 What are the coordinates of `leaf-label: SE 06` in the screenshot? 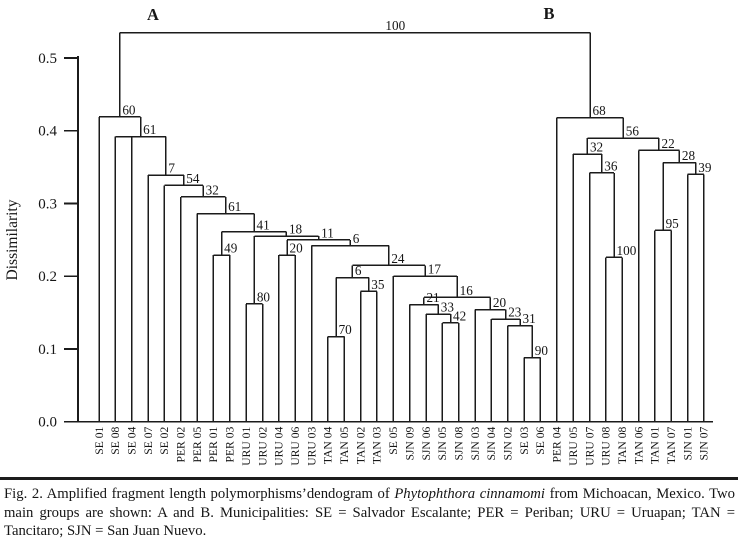 It's located at (540, 441).